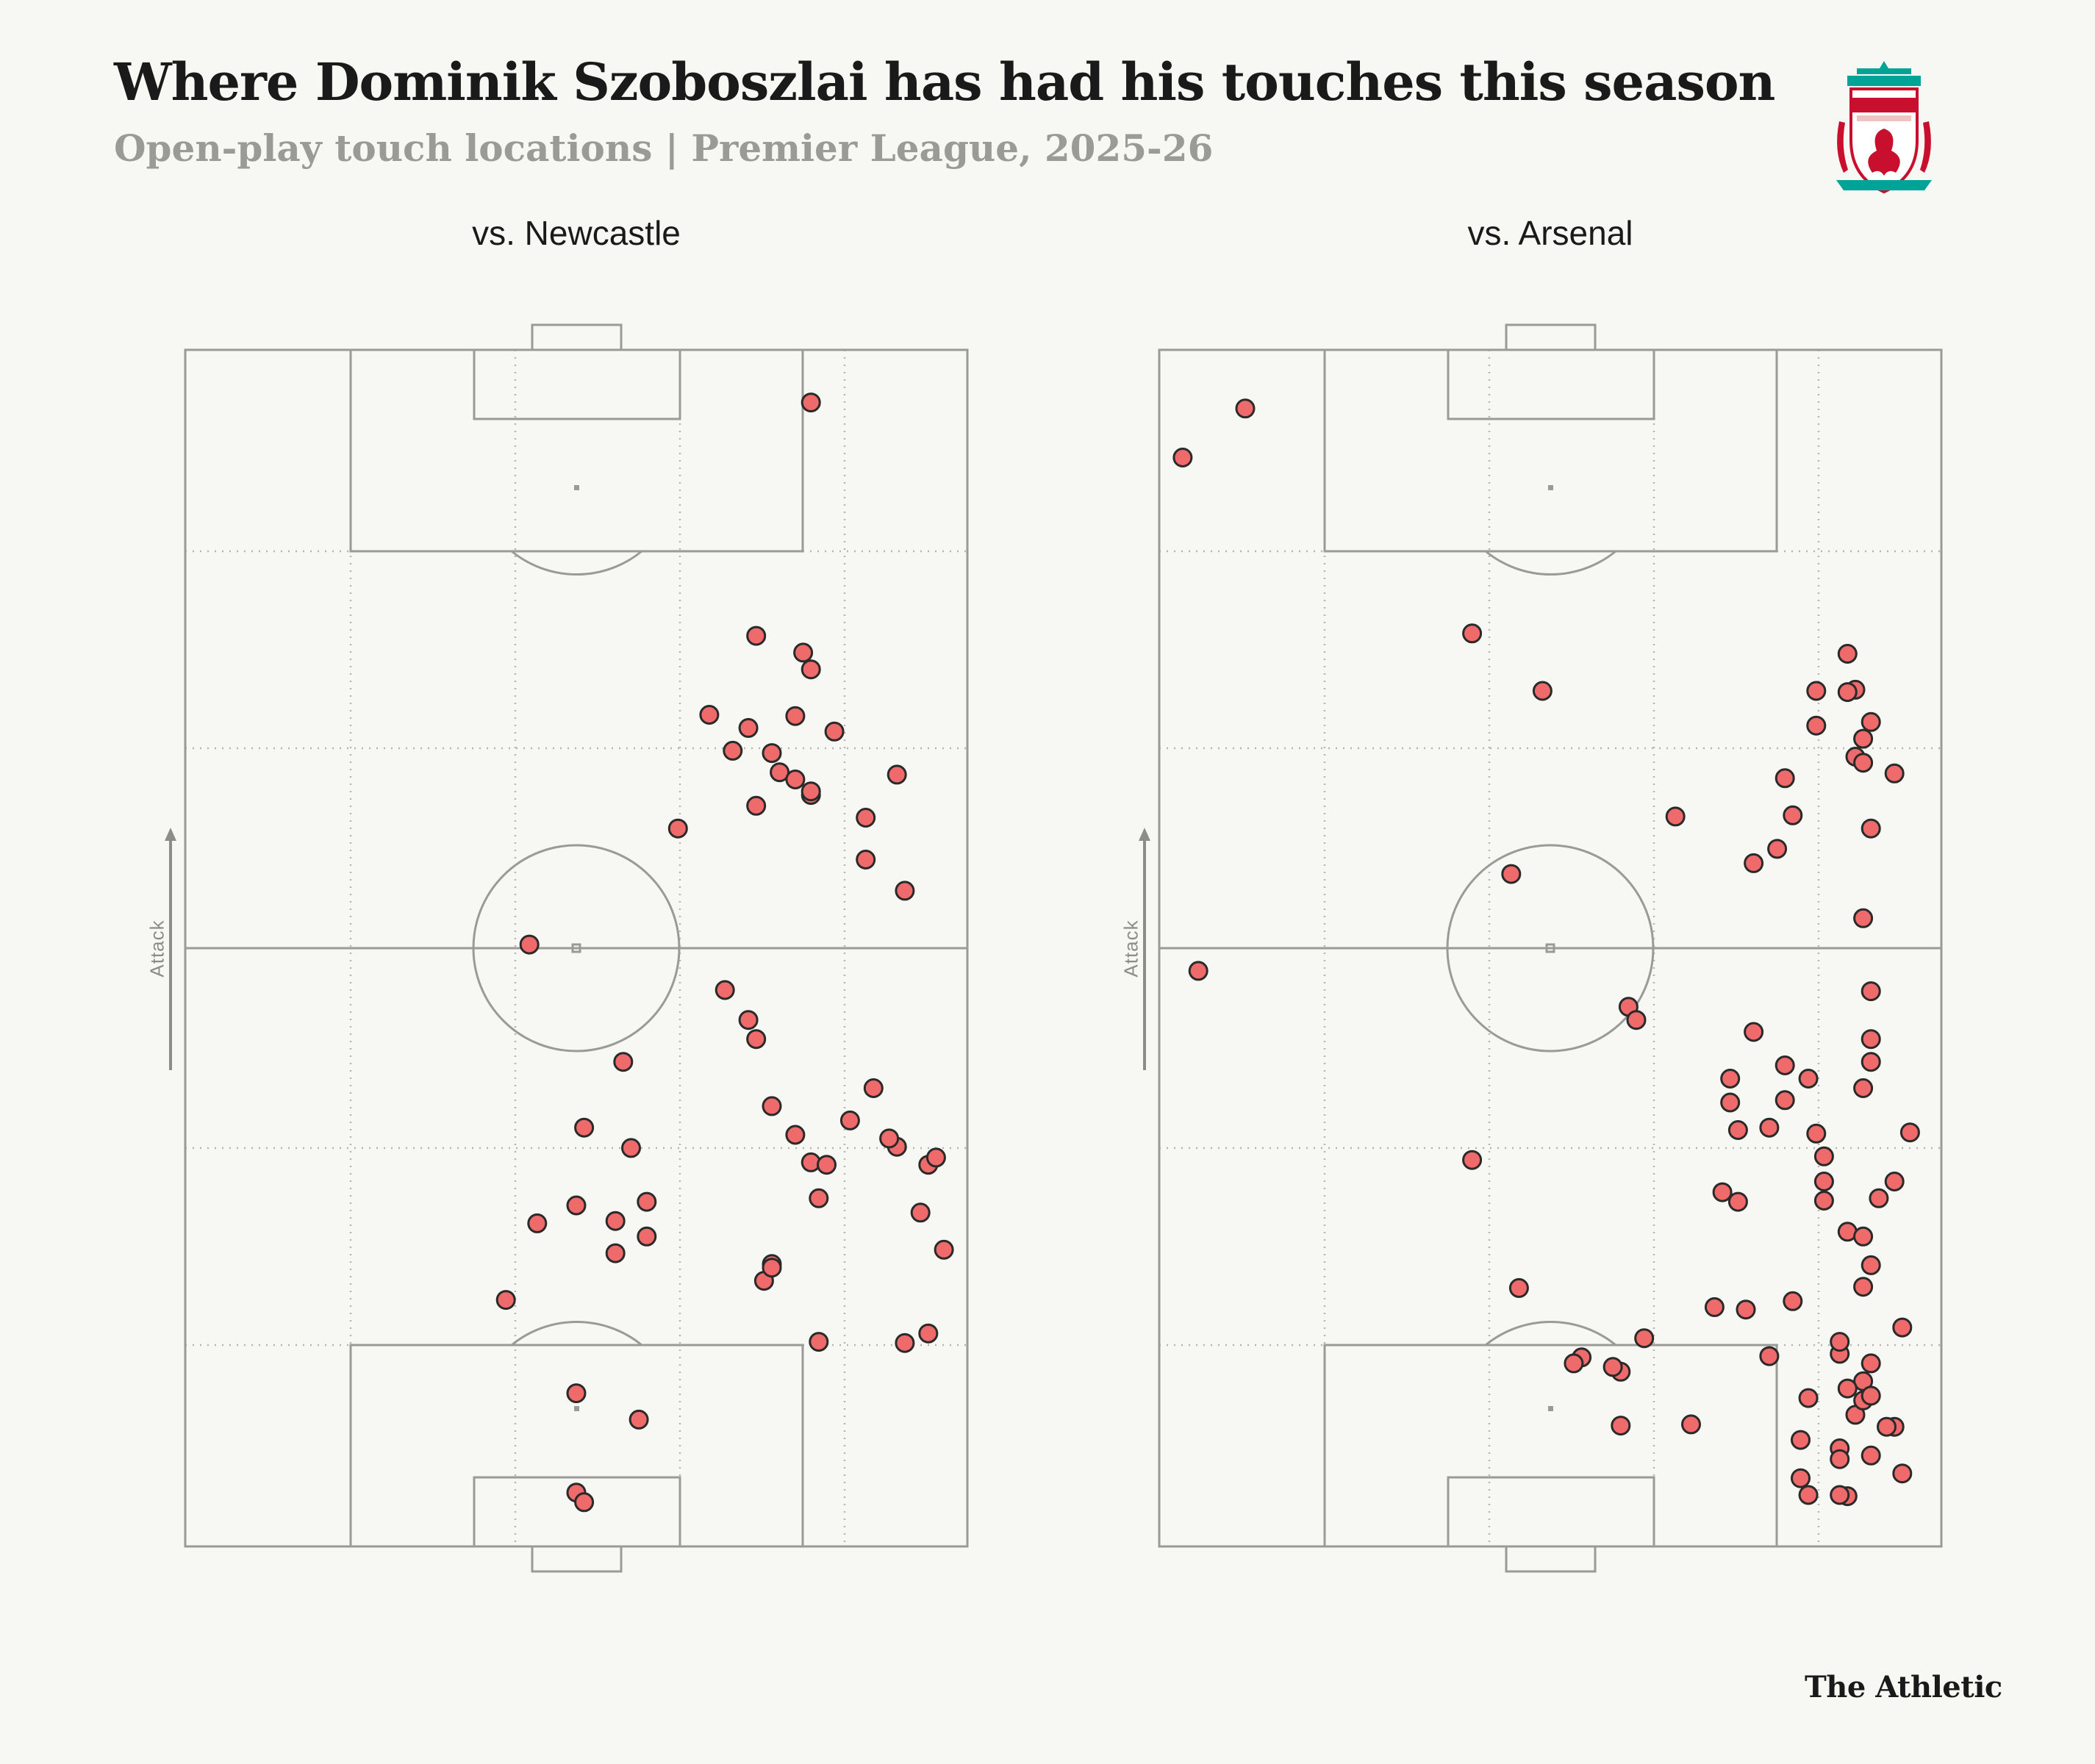  What do you see at coordinates (1550, 1446) in the screenshot?
I see `penalty-box-bottom` at bounding box center [1550, 1446].